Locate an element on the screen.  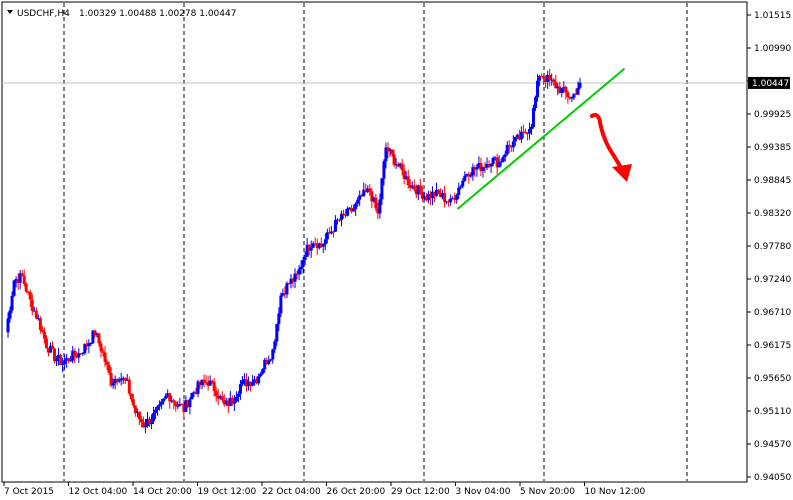
down-arrow-annotation is located at coordinates (611, 147).